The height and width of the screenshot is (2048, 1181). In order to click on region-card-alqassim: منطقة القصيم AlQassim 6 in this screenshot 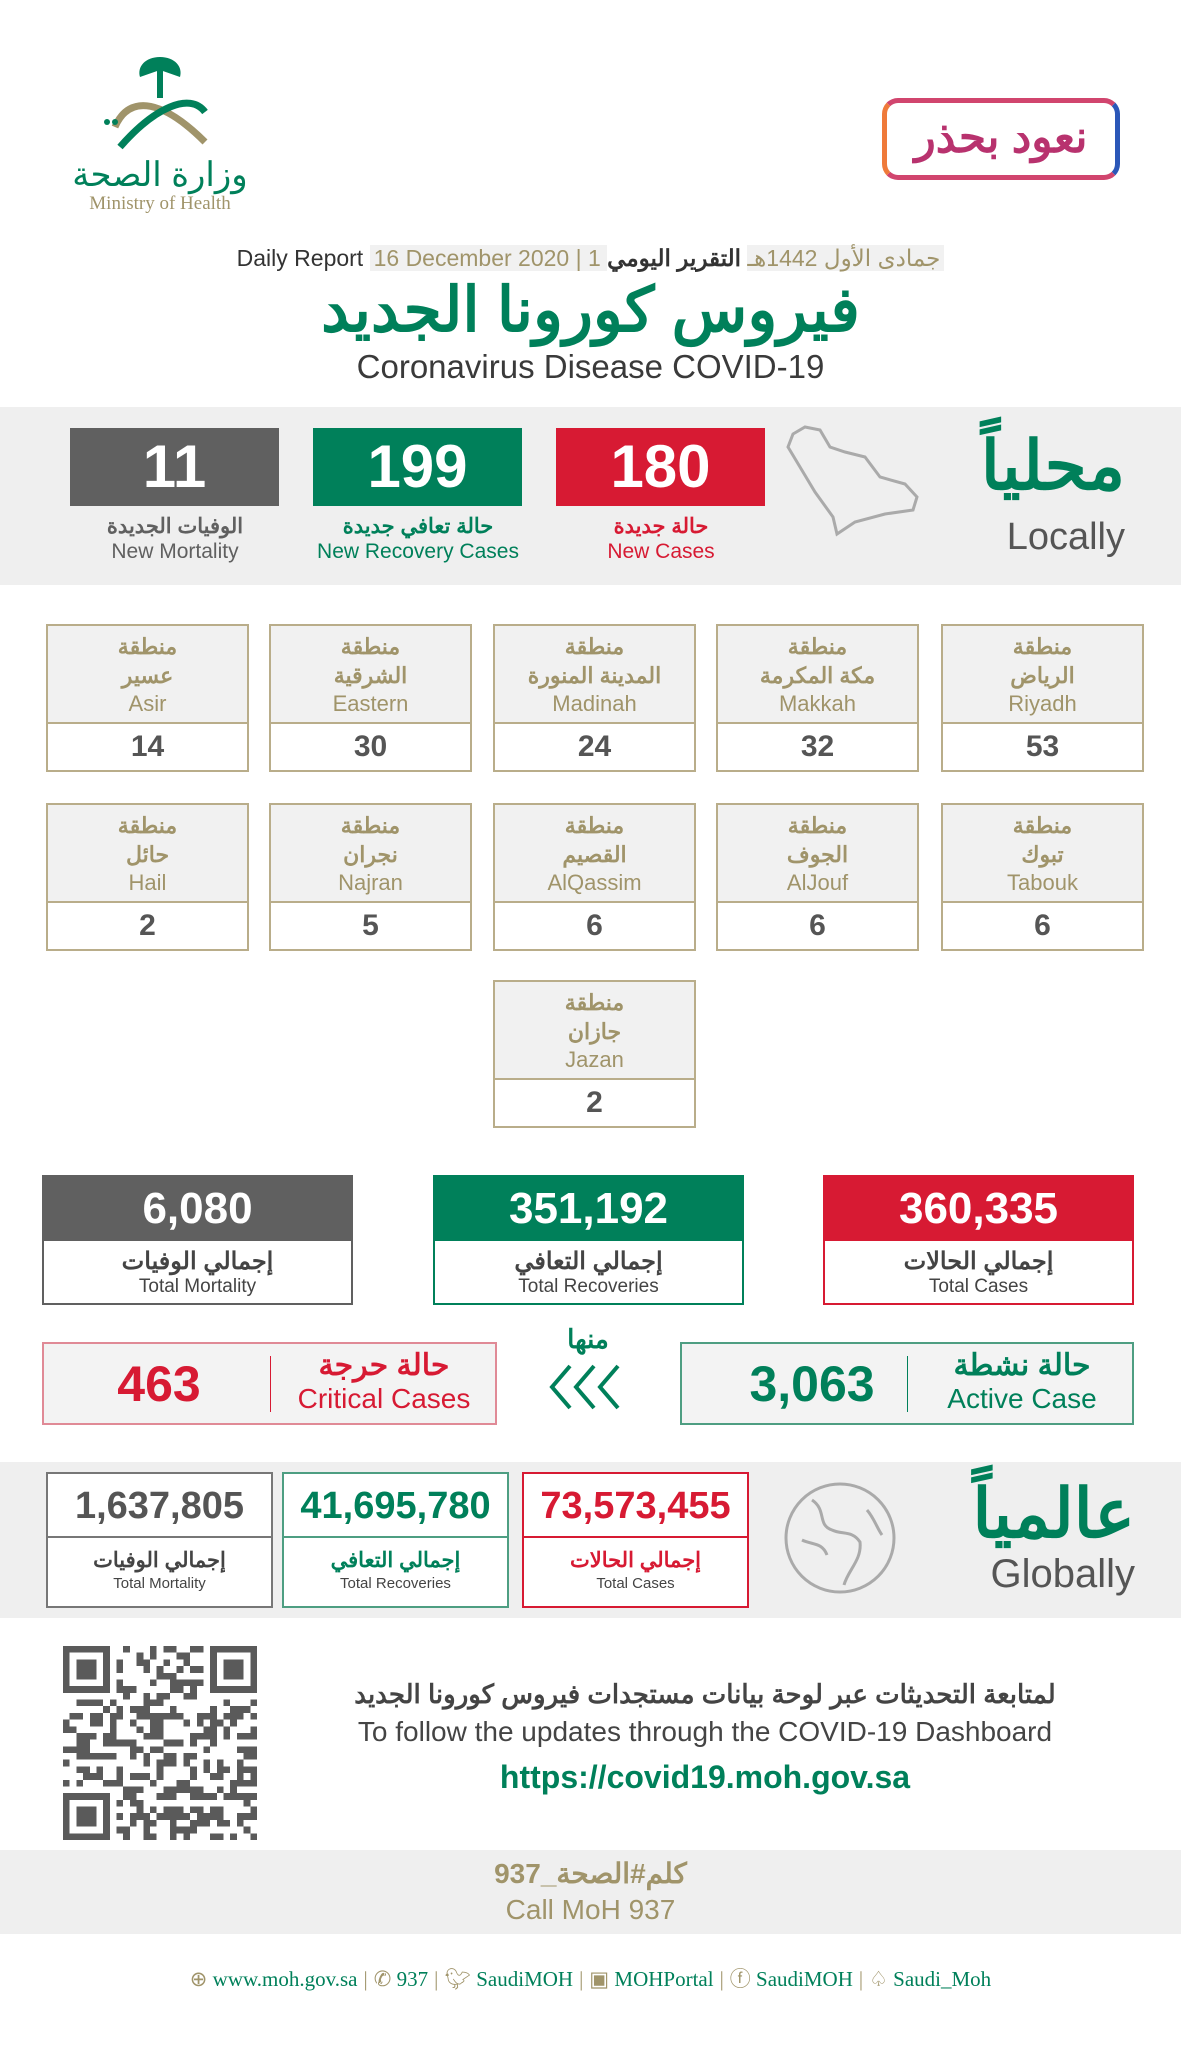, I will do `click(594, 877)`.